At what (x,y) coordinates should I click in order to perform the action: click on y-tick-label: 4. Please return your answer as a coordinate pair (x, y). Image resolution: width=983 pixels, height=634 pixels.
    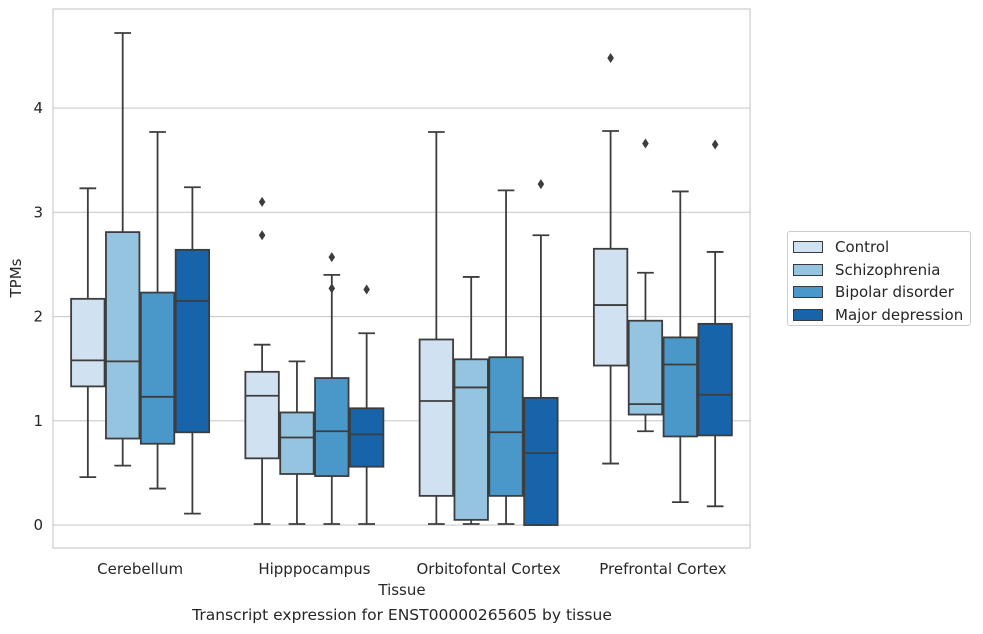
    Looking at the image, I should click on (38, 108).